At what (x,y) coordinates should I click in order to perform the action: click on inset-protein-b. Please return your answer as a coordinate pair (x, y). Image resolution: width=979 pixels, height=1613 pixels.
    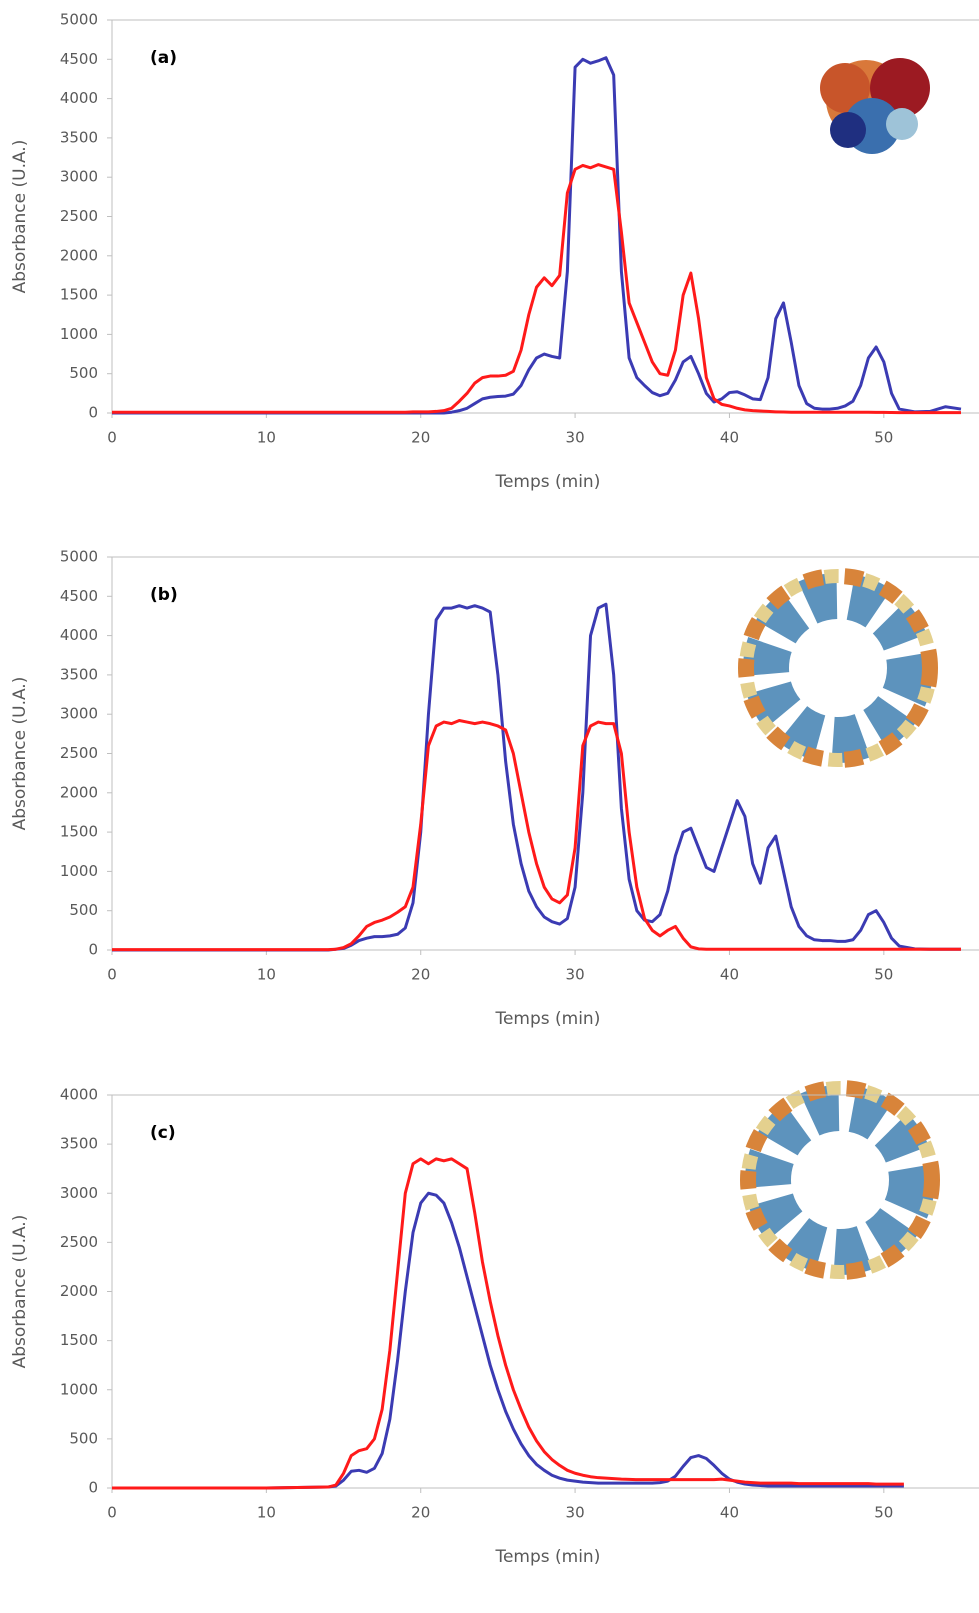
    Looking at the image, I should click on (838, 668).